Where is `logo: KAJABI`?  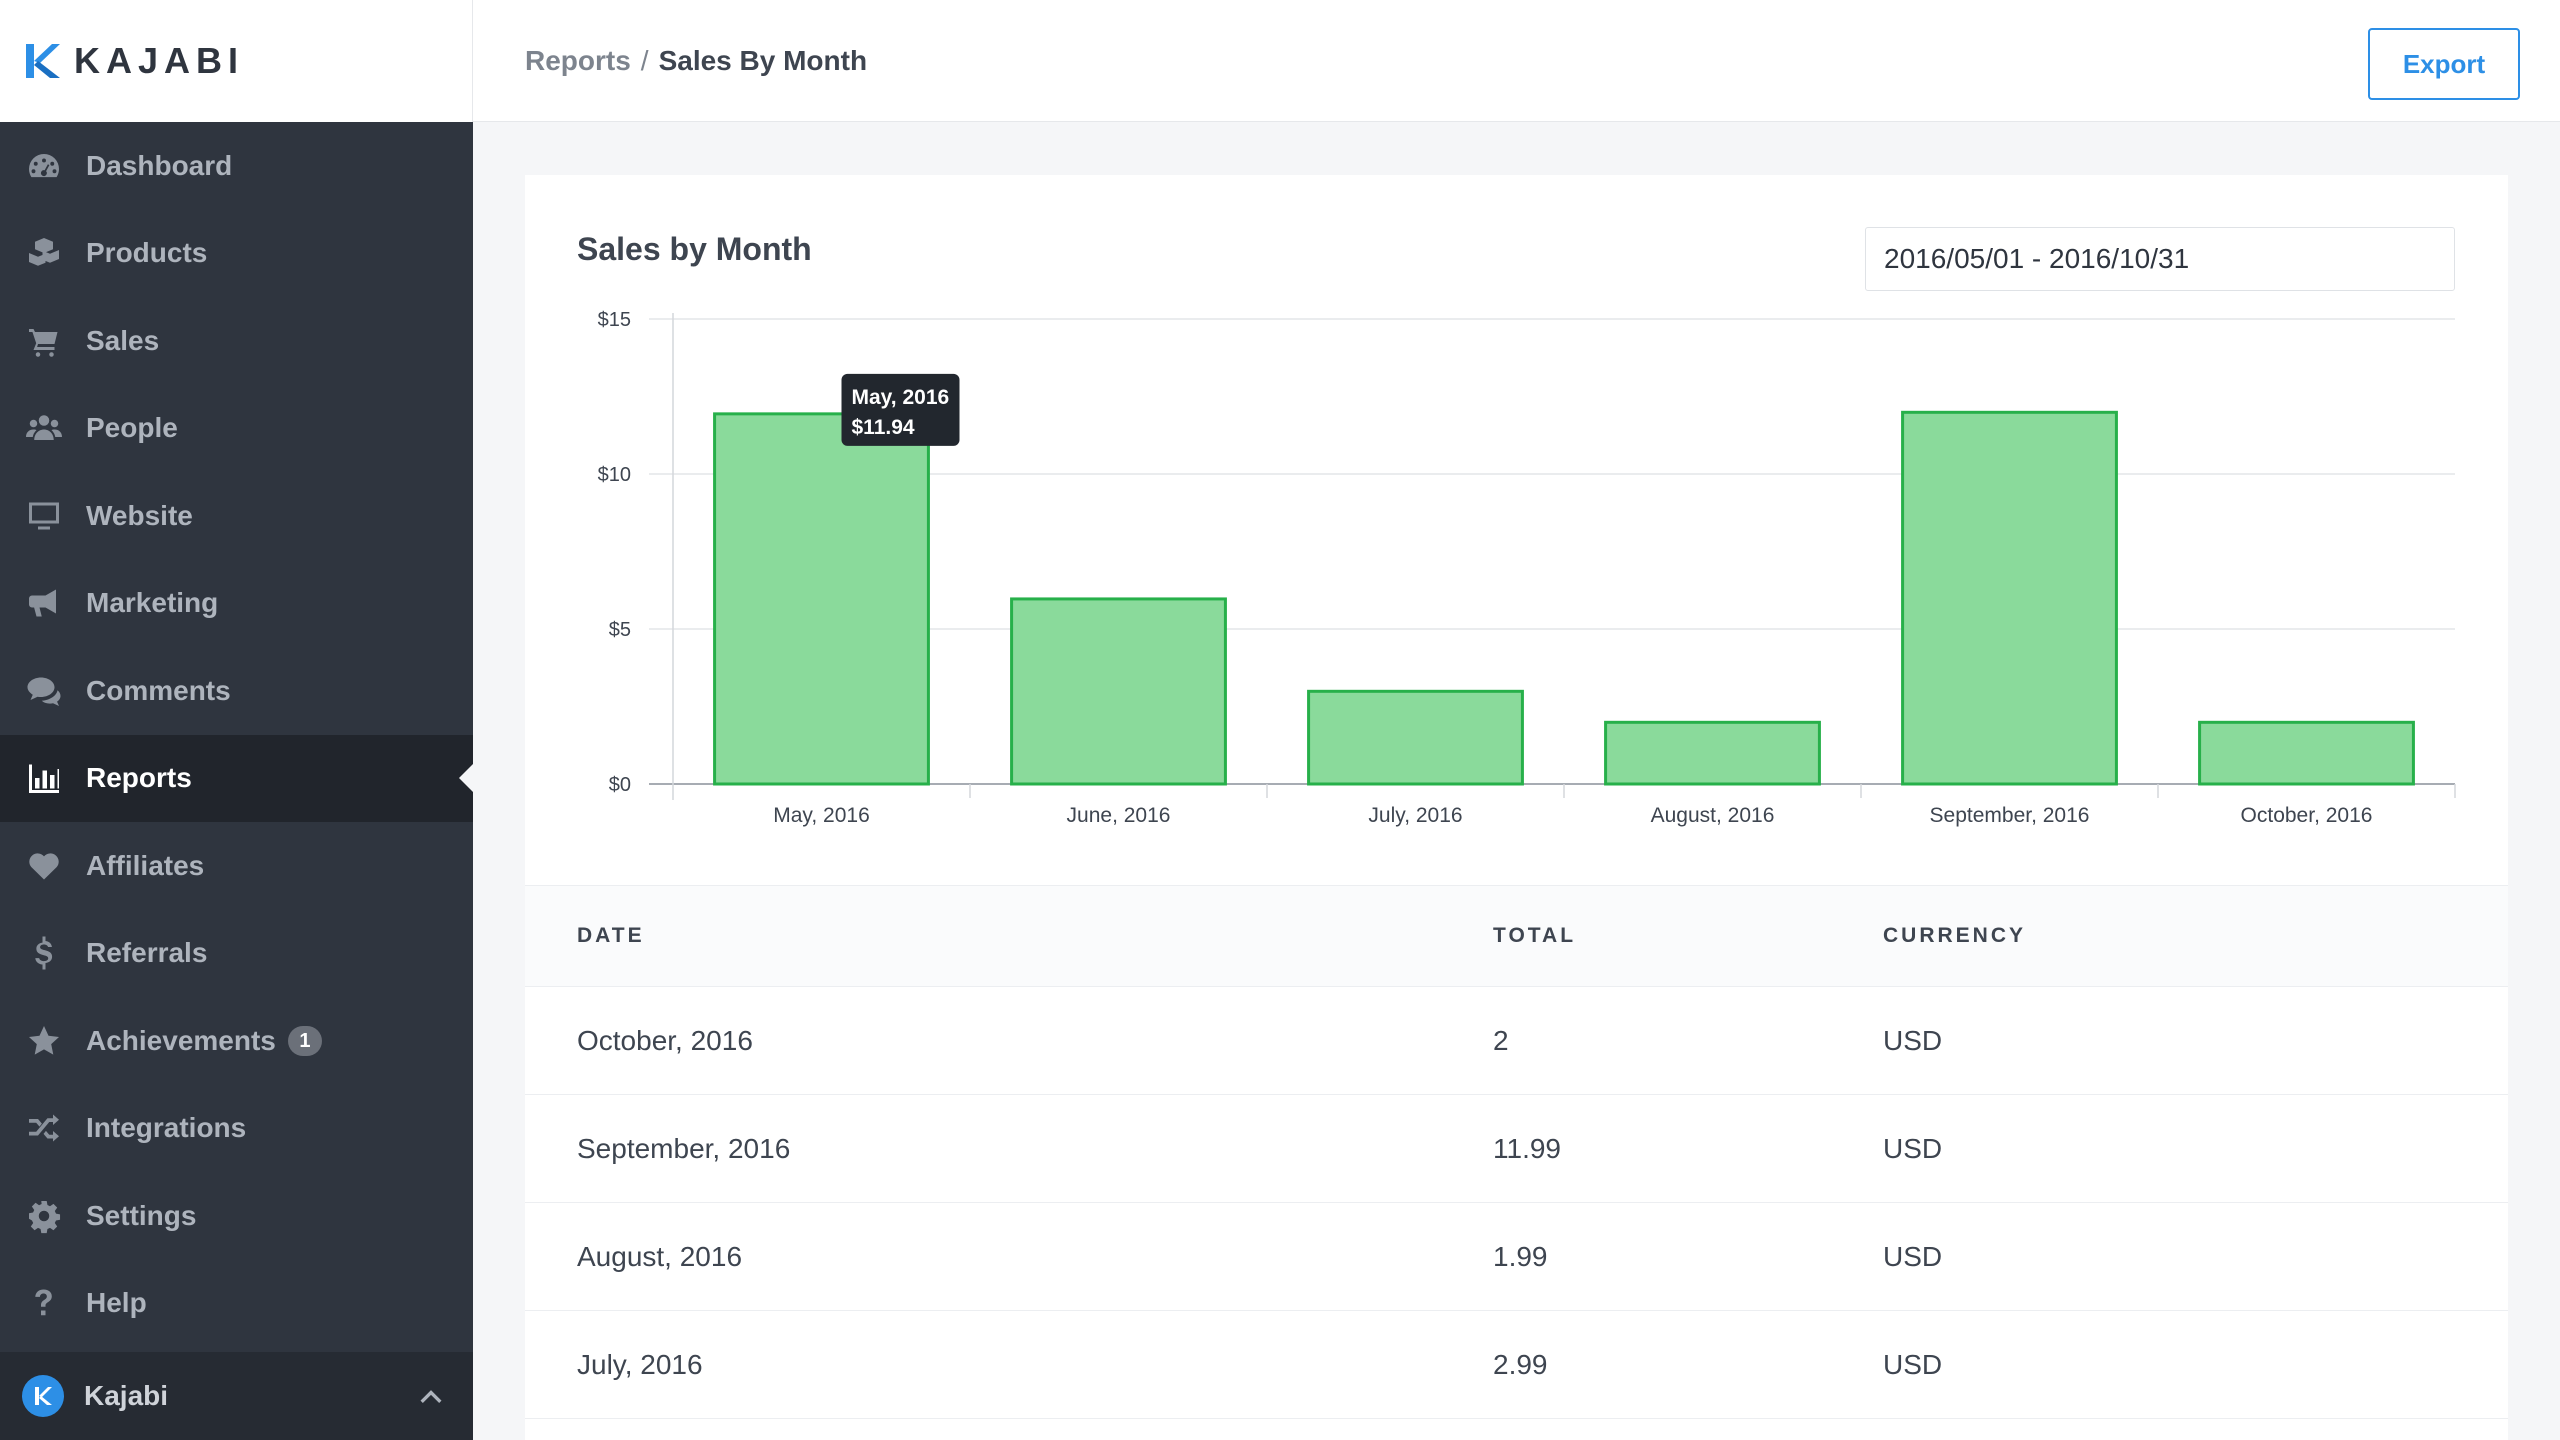
logo: KAJABI is located at coordinates (236, 61).